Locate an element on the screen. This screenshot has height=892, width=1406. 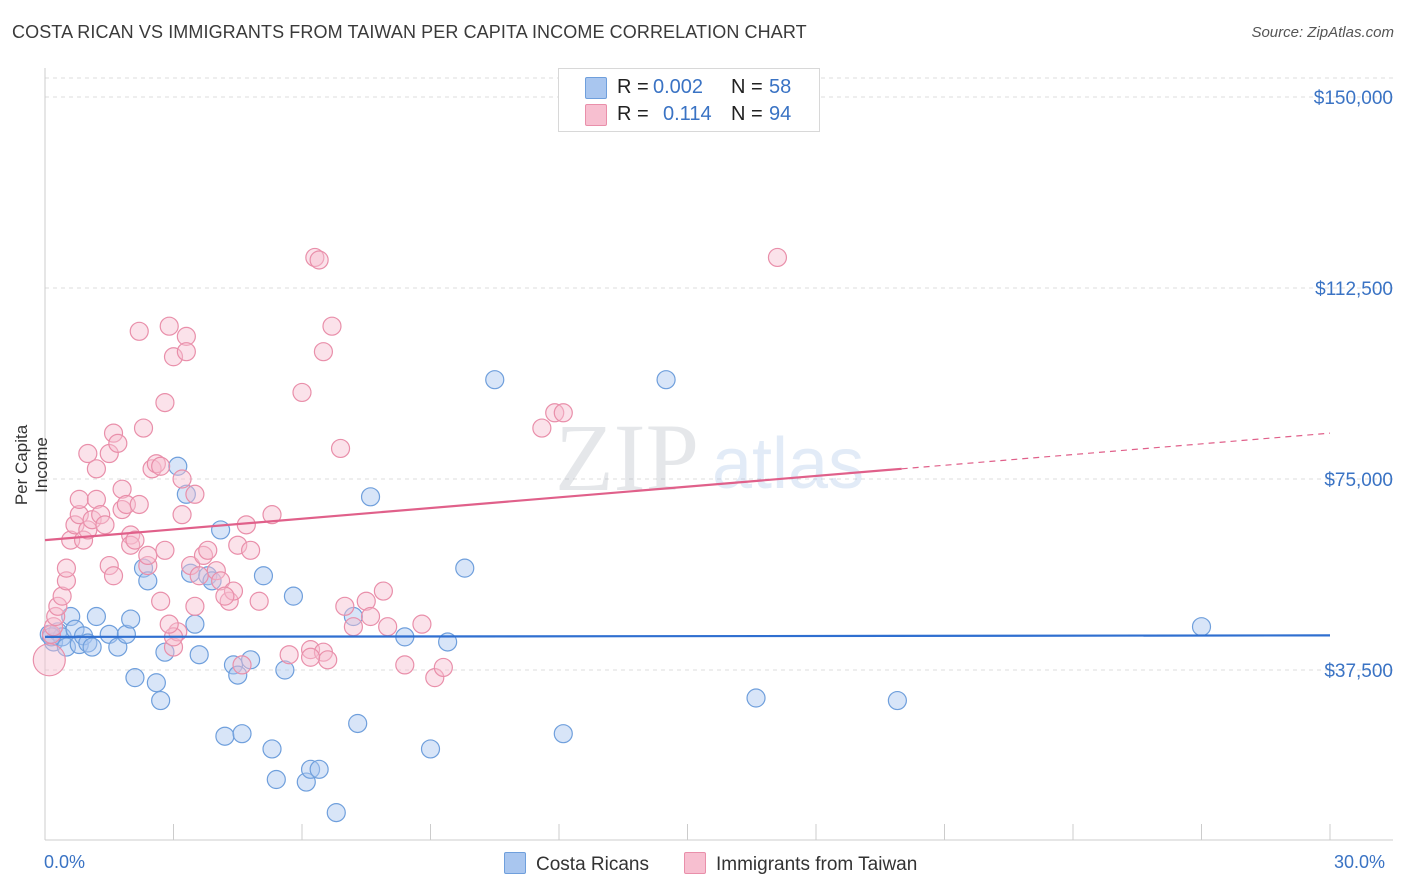
correlation-legend: R = 0.002 N = 58 R = 0.114 N = 94 is located at coordinates (689, 100).